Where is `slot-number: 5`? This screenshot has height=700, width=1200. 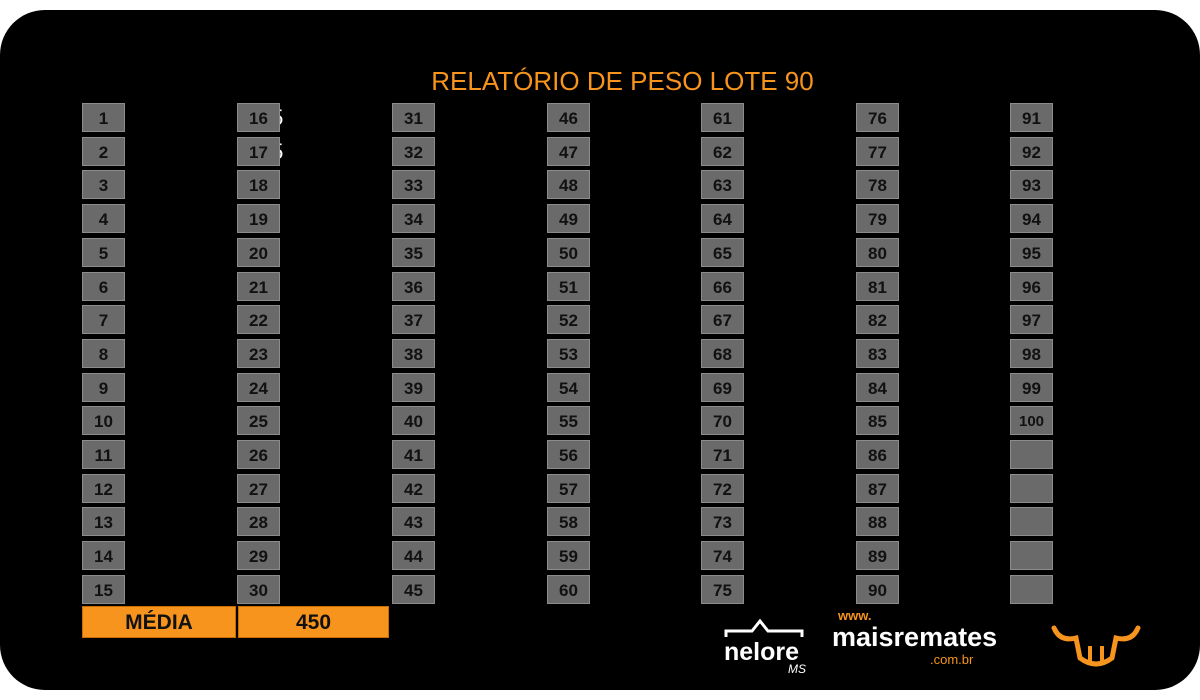
slot-number: 5 is located at coordinates (103, 252).